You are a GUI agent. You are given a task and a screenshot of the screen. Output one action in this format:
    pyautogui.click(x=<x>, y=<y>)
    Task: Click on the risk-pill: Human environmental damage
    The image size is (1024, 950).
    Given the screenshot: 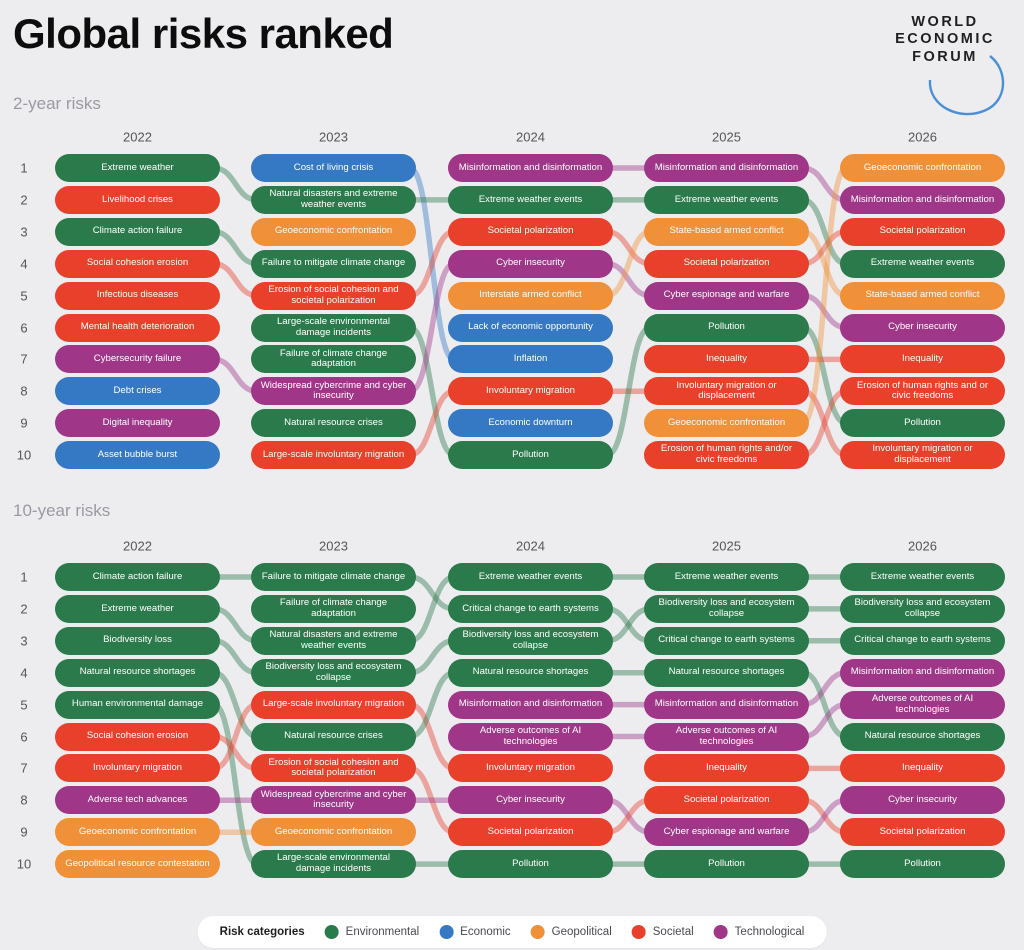 What is the action you would take?
    pyautogui.click(x=137, y=704)
    